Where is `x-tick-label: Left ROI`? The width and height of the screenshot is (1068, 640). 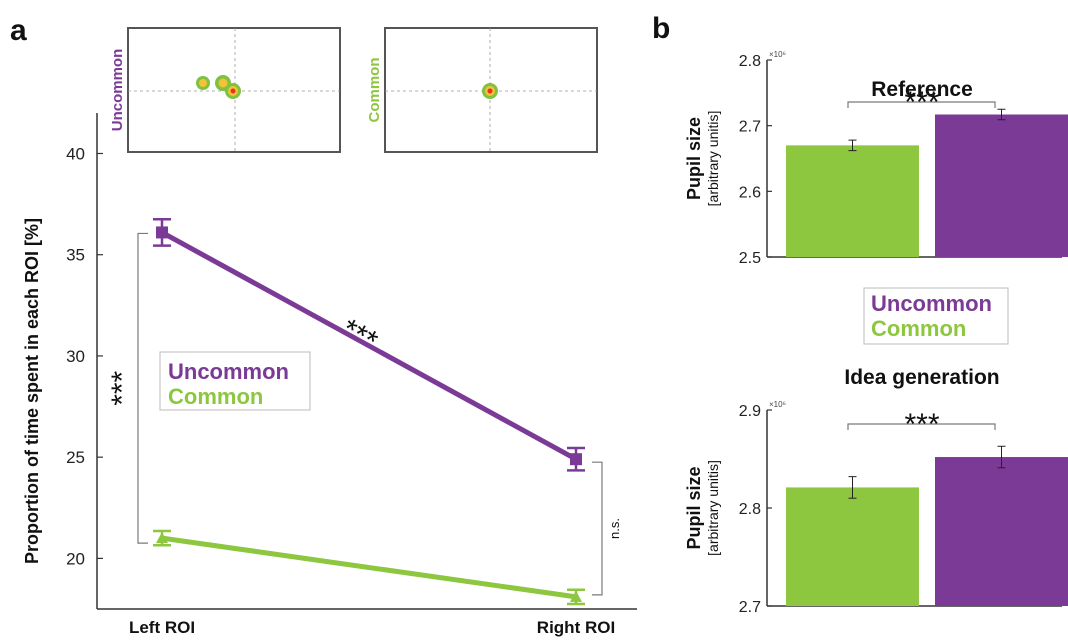 x-tick-label: Left ROI is located at coordinates (162, 627).